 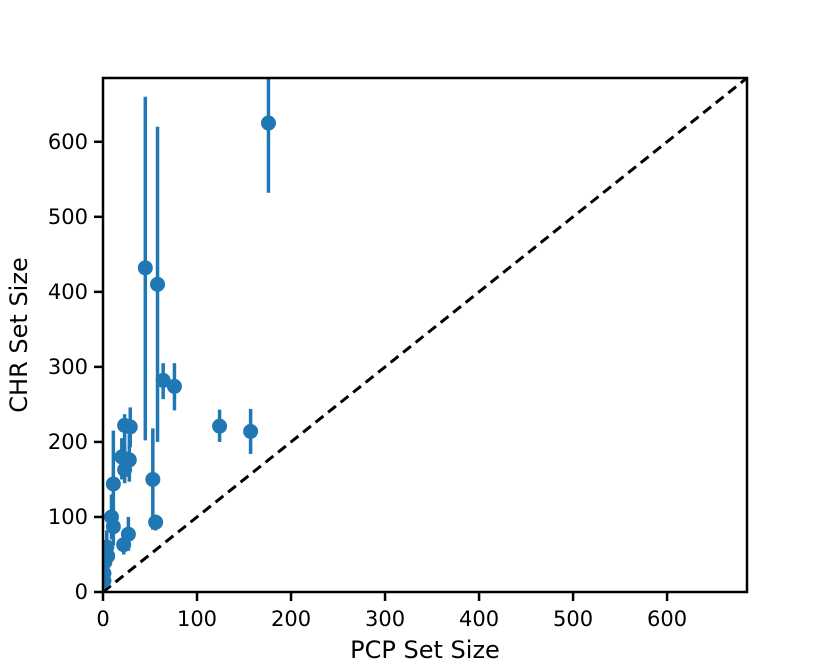 I want to click on y-tick-label: 0, so click(x=81, y=592).